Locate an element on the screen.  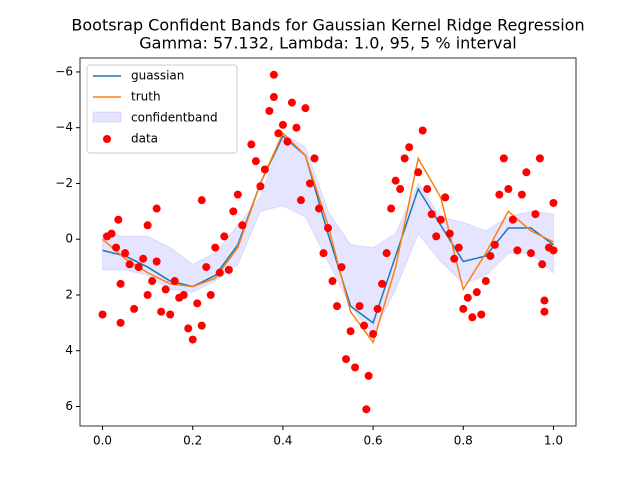
y-tick-label: 2 is located at coordinates (69, 294).